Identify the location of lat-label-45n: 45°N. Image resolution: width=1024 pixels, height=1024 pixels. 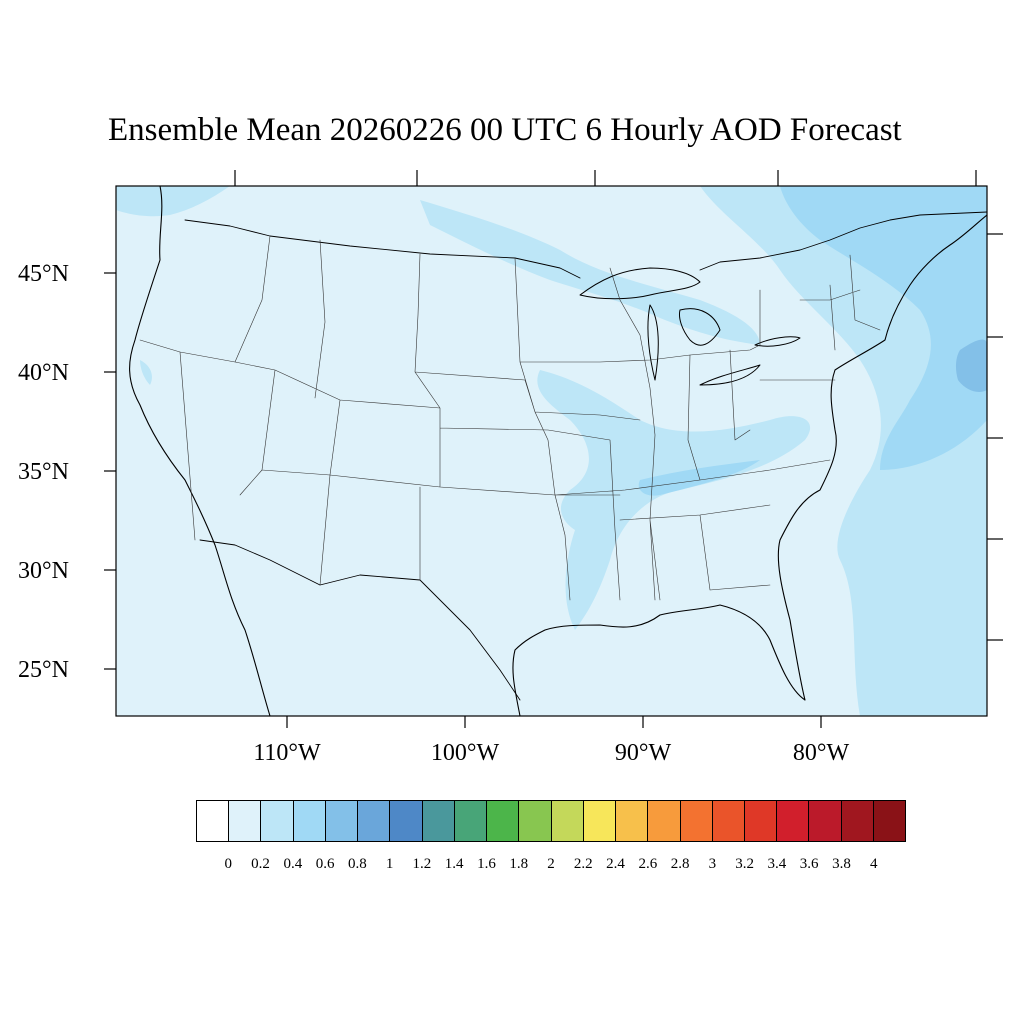
(43, 274).